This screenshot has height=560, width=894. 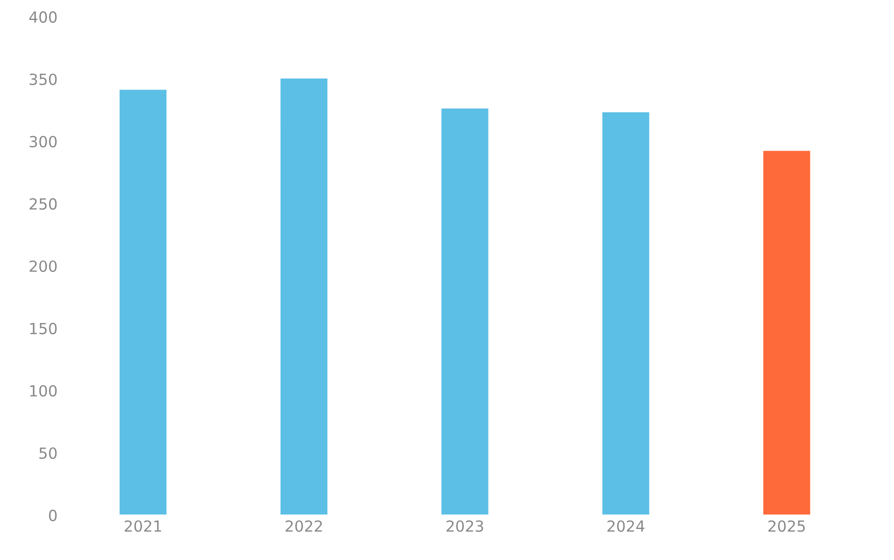 What do you see at coordinates (43, 266) in the screenshot?
I see `y-tick-label: 200` at bounding box center [43, 266].